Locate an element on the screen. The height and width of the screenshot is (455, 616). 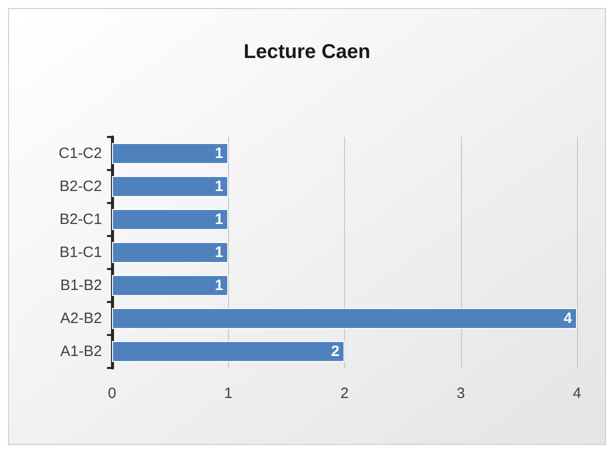
y-tick-label: B1-C1 is located at coordinates (80, 252).